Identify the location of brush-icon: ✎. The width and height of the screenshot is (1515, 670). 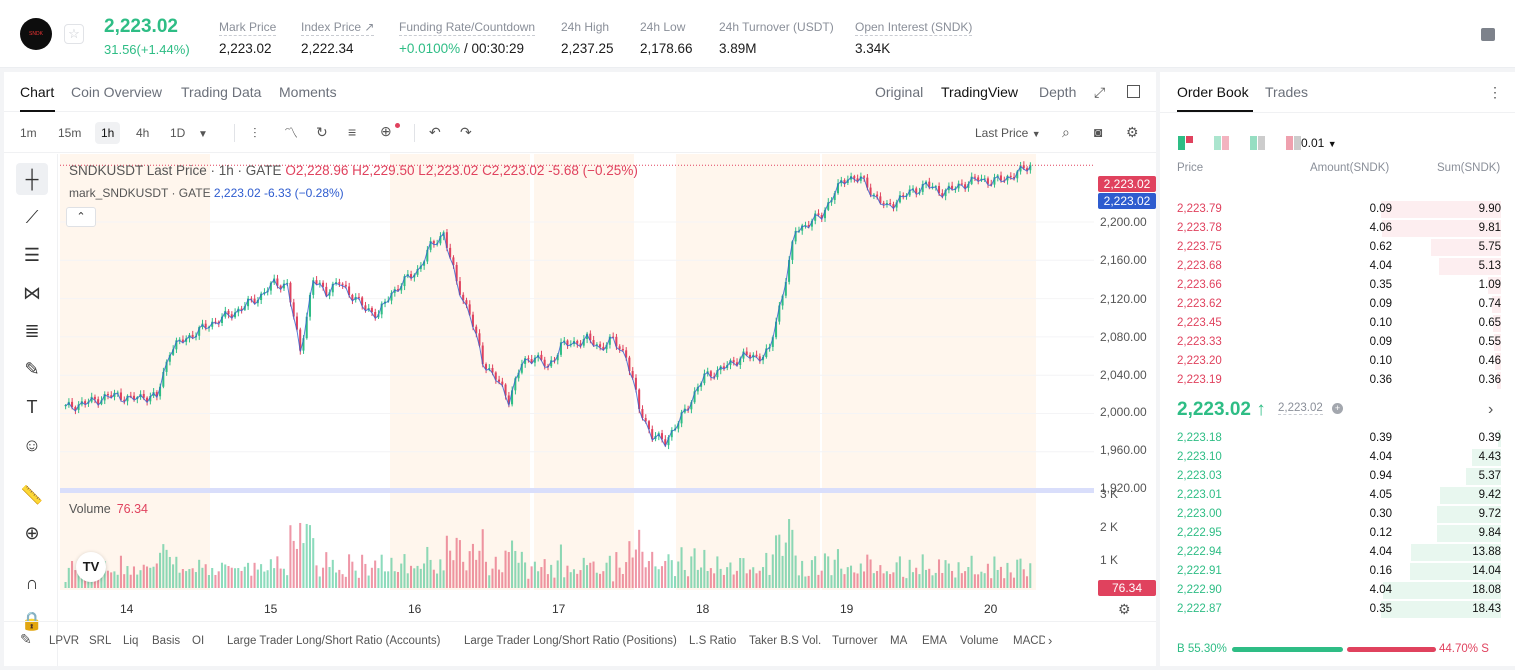
(32, 369).